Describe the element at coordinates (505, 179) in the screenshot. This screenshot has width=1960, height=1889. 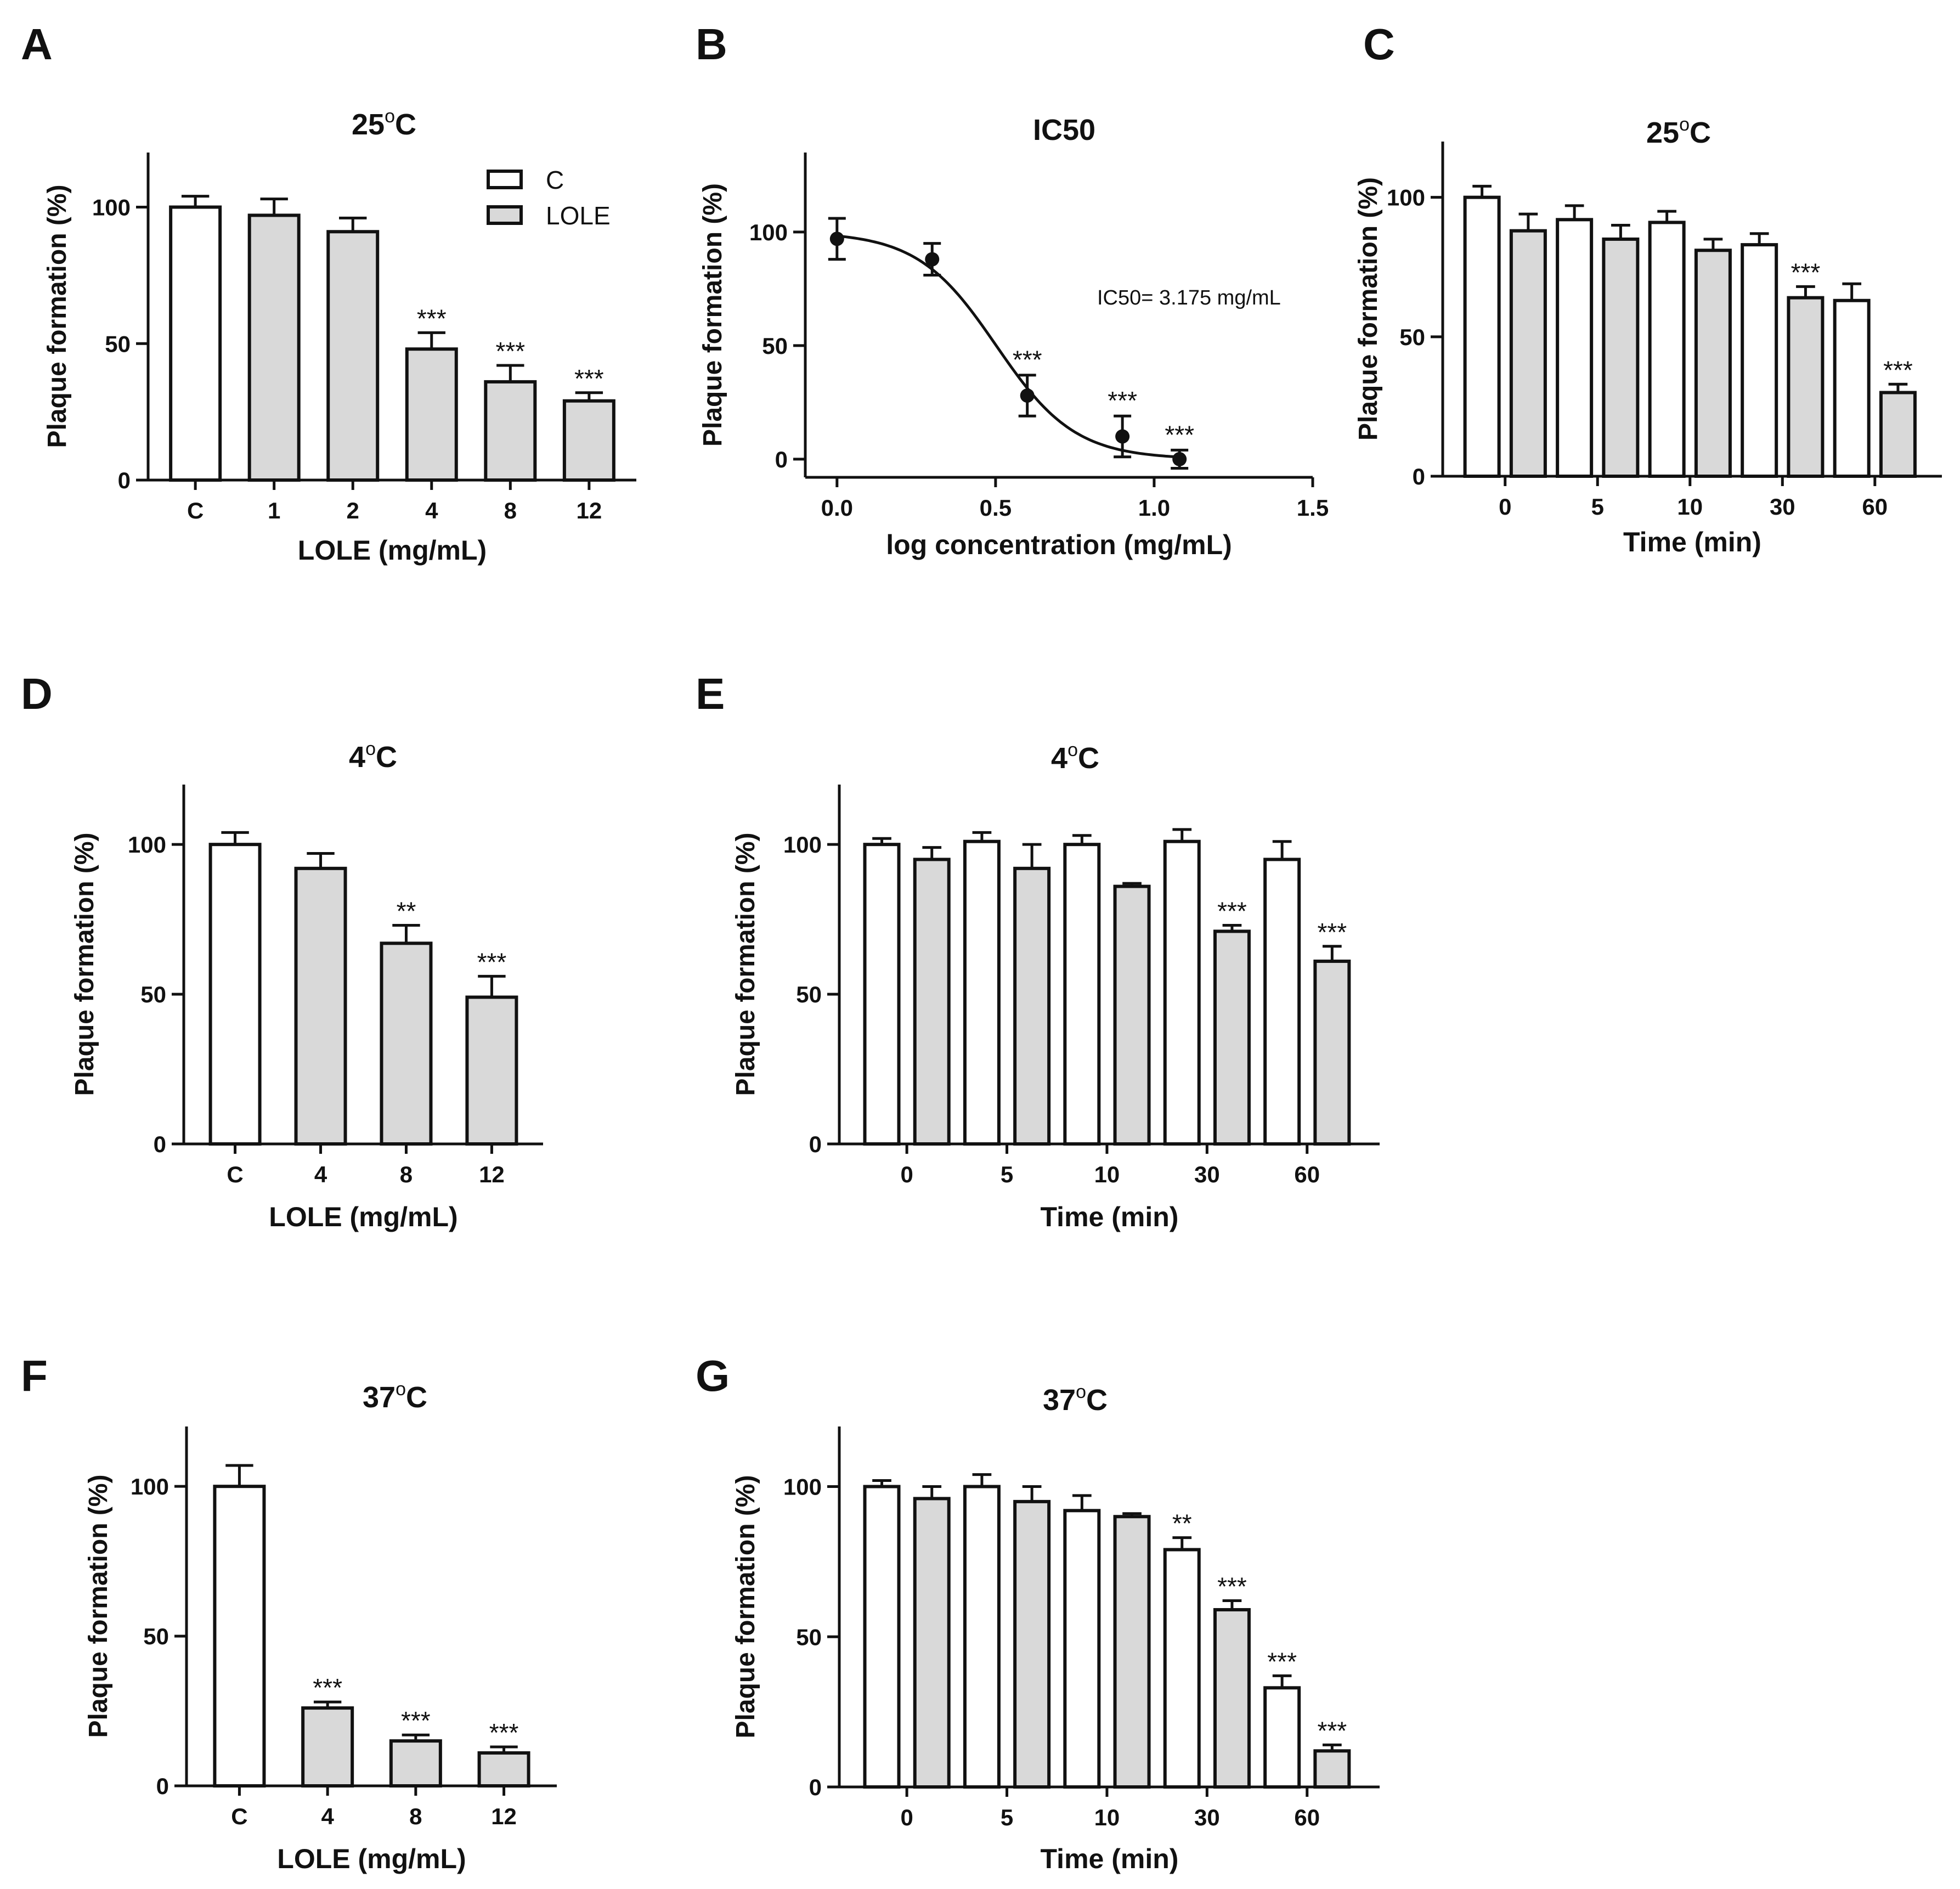
I see `legend-swatch` at that location.